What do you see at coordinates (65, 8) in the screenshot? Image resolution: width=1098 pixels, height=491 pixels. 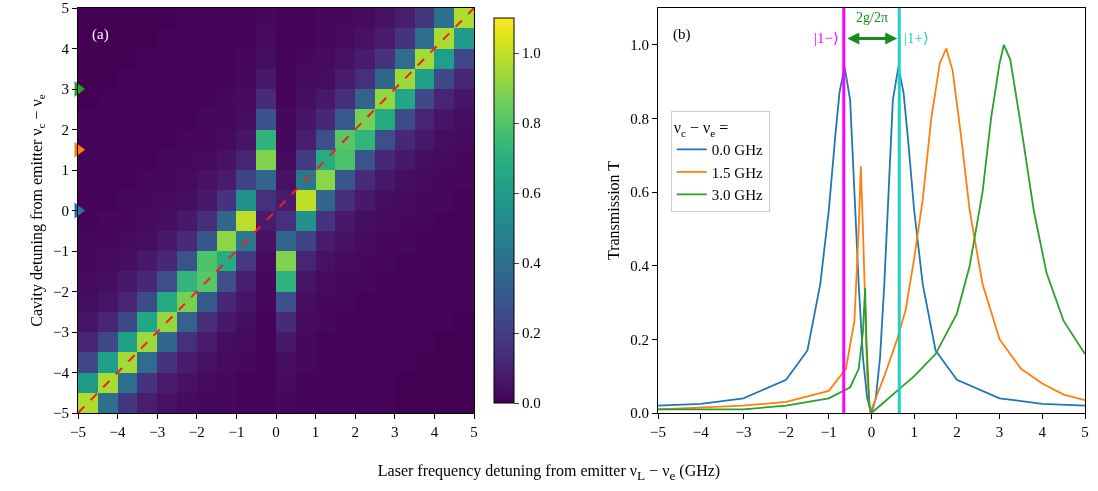 I see `y-tick-label: 5` at bounding box center [65, 8].